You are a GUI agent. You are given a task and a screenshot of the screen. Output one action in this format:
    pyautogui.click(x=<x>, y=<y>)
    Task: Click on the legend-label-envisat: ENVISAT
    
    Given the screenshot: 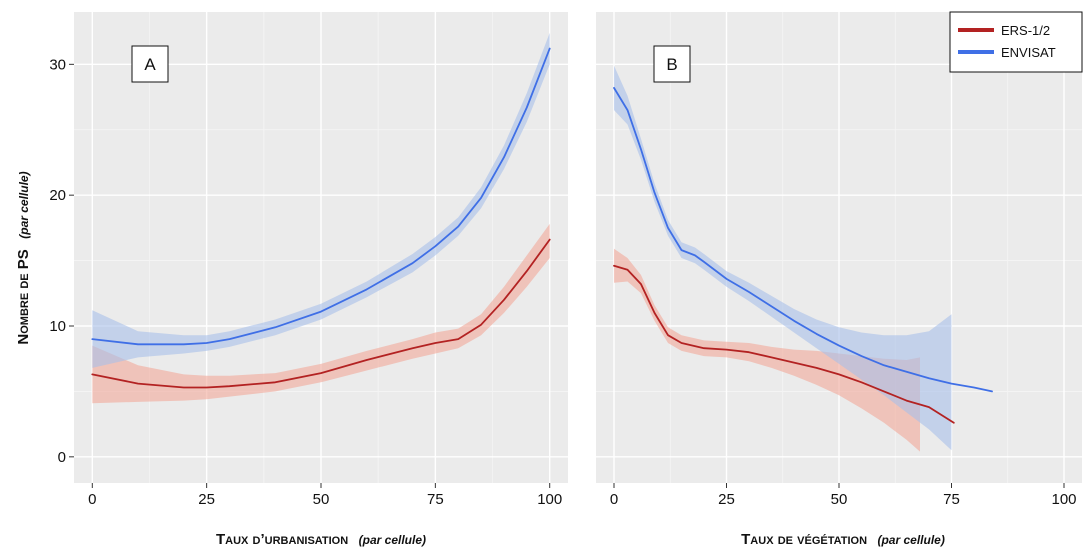 What is the action you would take?
    pyautogui.click(x=1028, y=52)
    